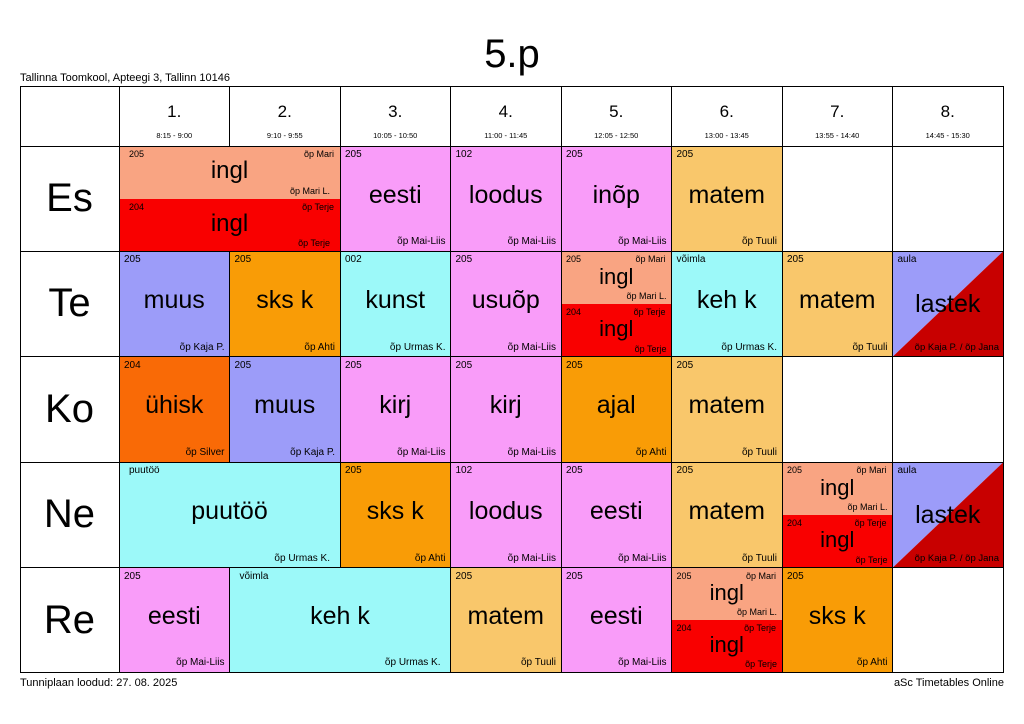 This screenshot has height=724, width=1024. I want to click on room-label: 204, so click(137, 206).